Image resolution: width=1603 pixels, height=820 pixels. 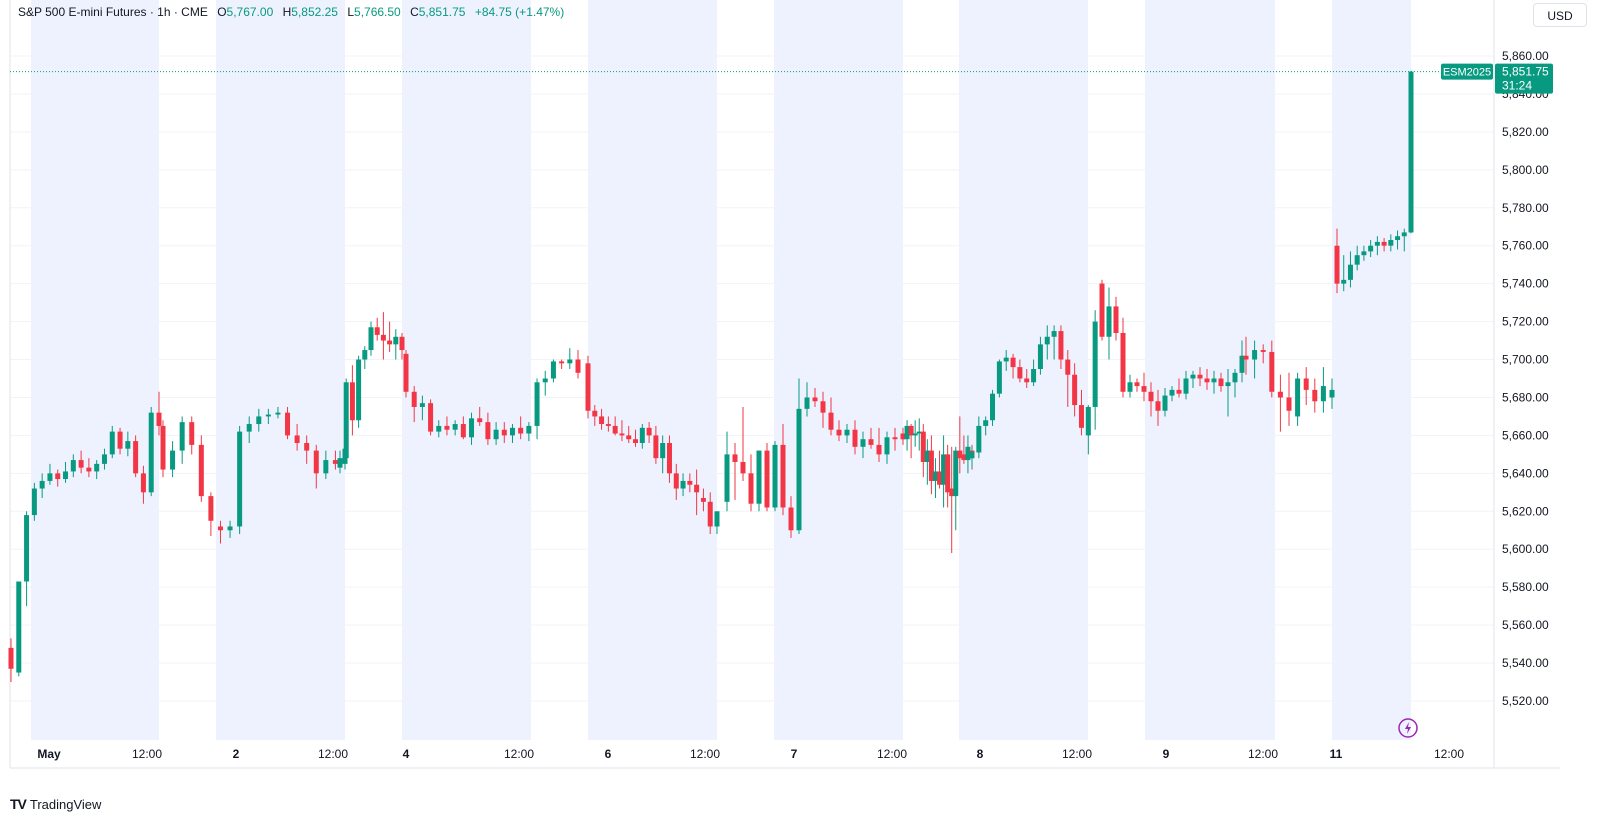 What do you see at coordinates (1525, 587) in the screenshot?
I see `y-tick-label: 5,580.00` at bounding box center [1525, 587].